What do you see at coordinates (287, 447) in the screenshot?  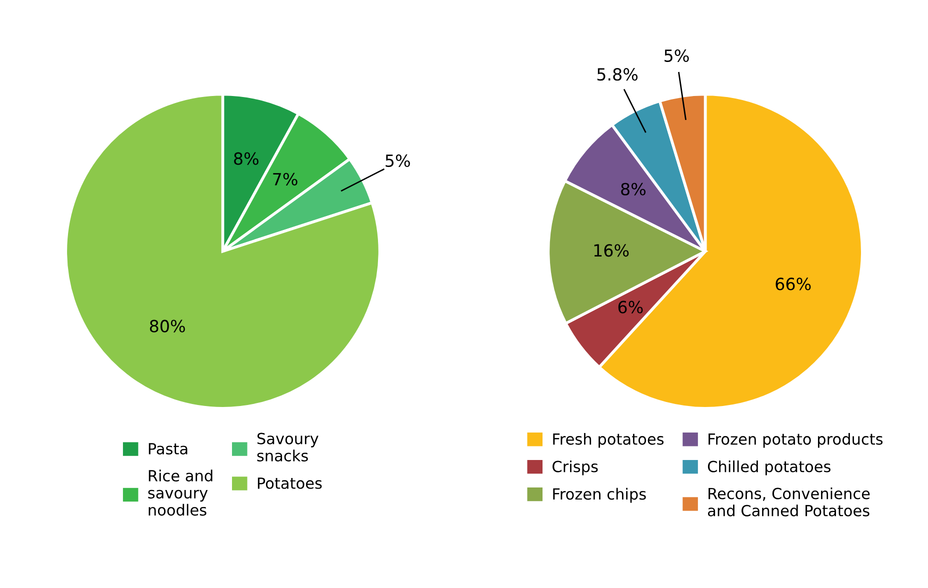 I see `legend-label: Savoury snacks` at bounding box center [287, 447].